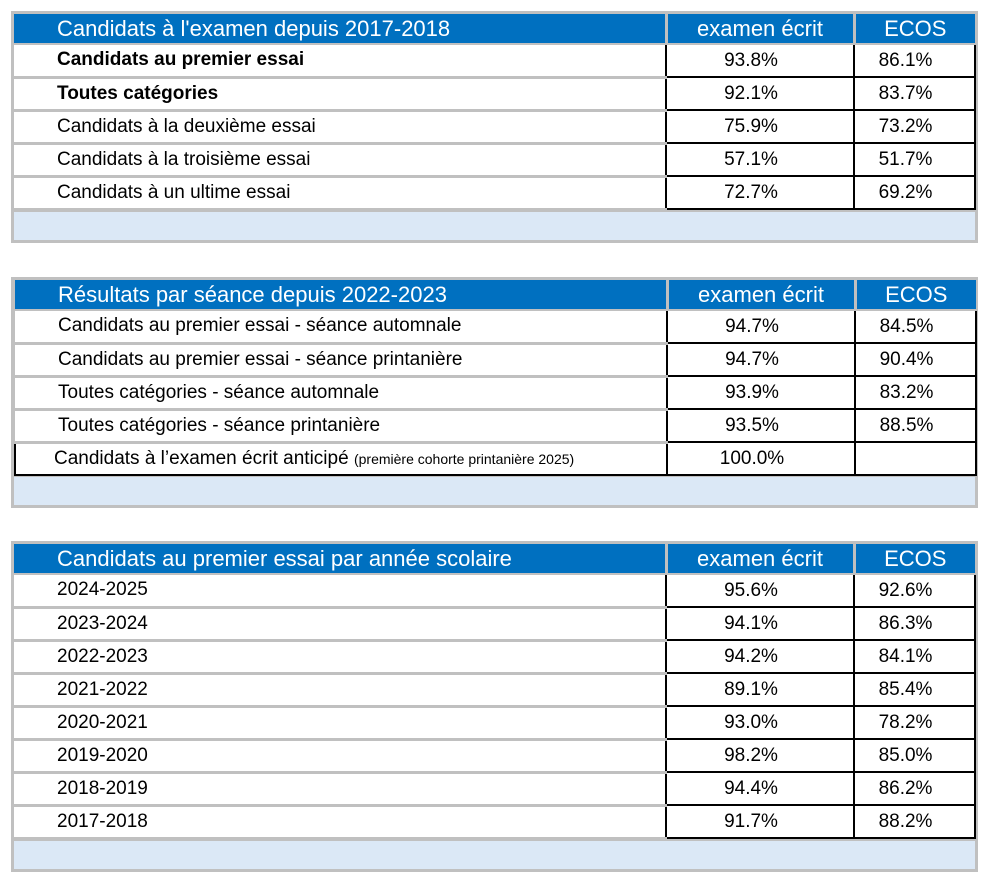 The image size is (985, 885). Describe the element at coordinates (915, 756) in the screenshot. I see `osce-value: 85.0%` at that location.